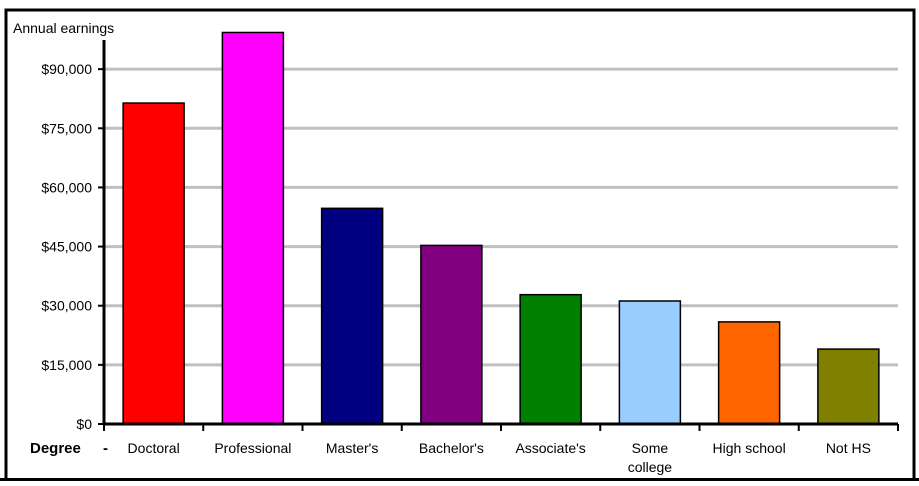 The height and width of the screenshot is (486, 919). Describe the element at coordinates (66, 69) in the screenshot. I see `y-tick-label: $90,000` at that location.